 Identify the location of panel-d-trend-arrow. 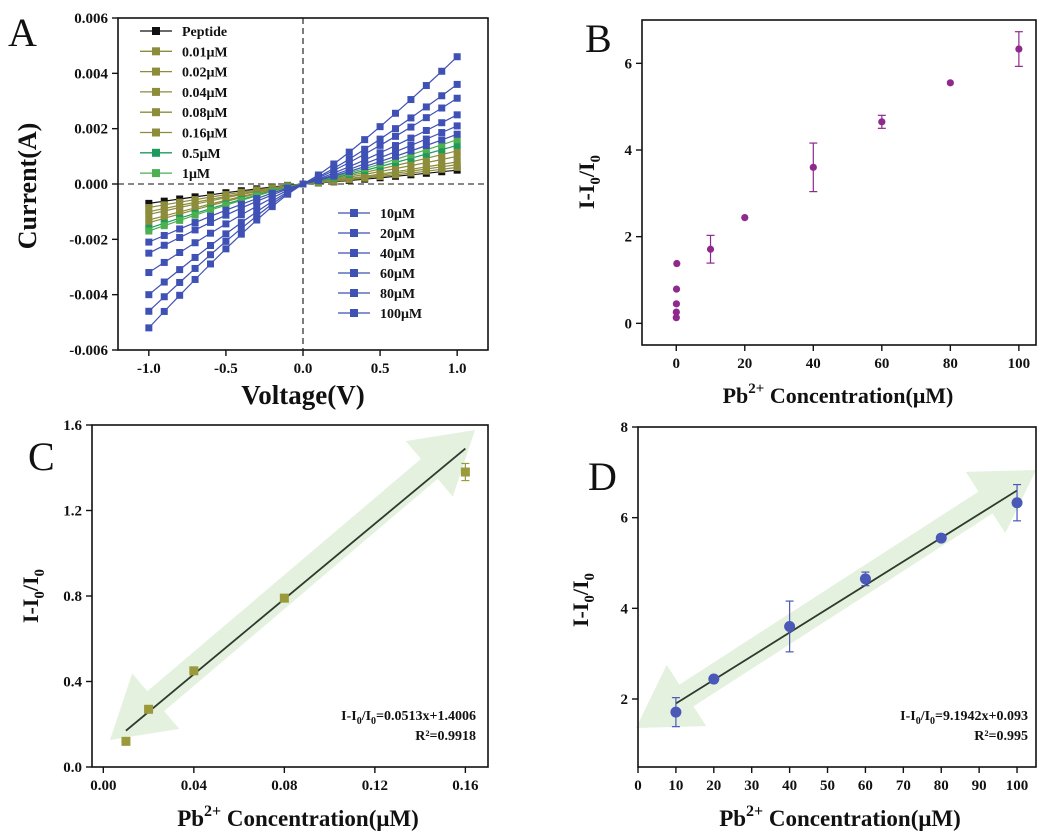
(836, 599).